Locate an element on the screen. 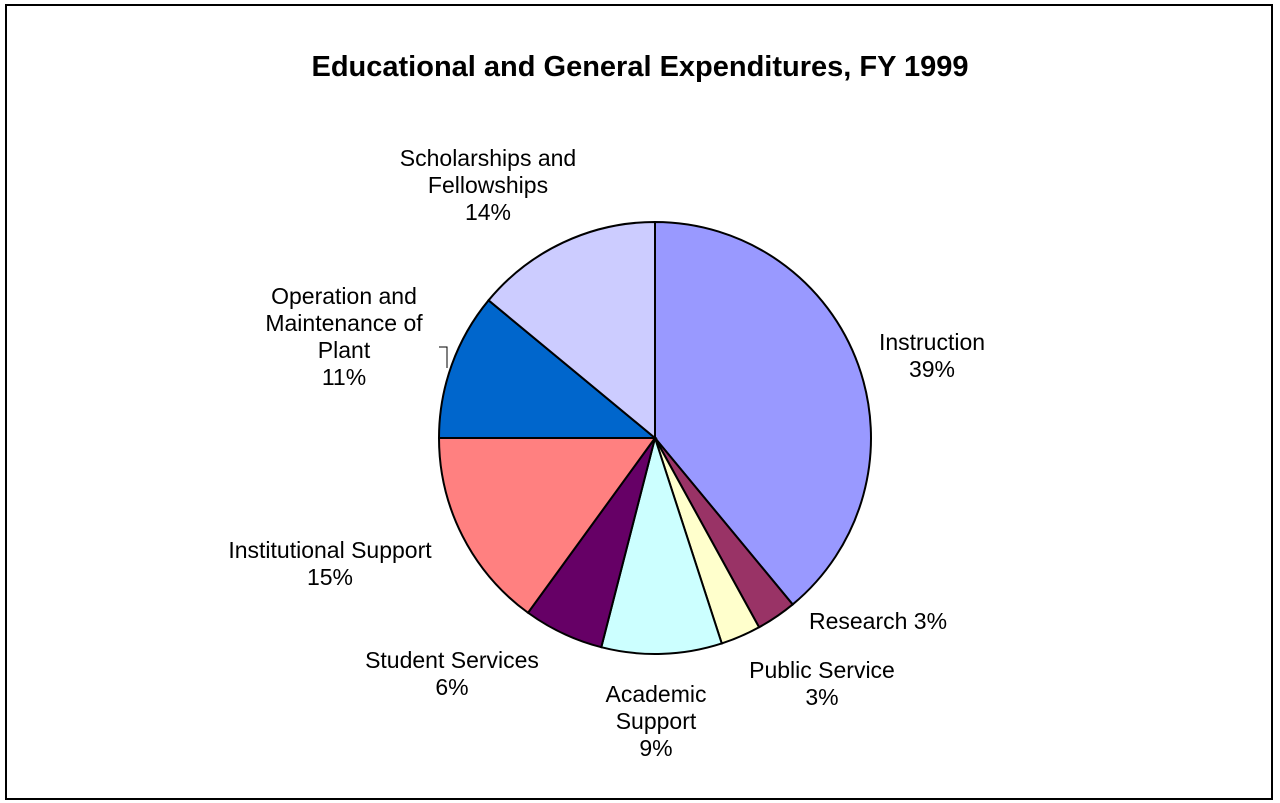 The height and width of the screenshot is (803, 1280). slice-label-student-services: Student Services 6% is located at coordinates (452, 673).